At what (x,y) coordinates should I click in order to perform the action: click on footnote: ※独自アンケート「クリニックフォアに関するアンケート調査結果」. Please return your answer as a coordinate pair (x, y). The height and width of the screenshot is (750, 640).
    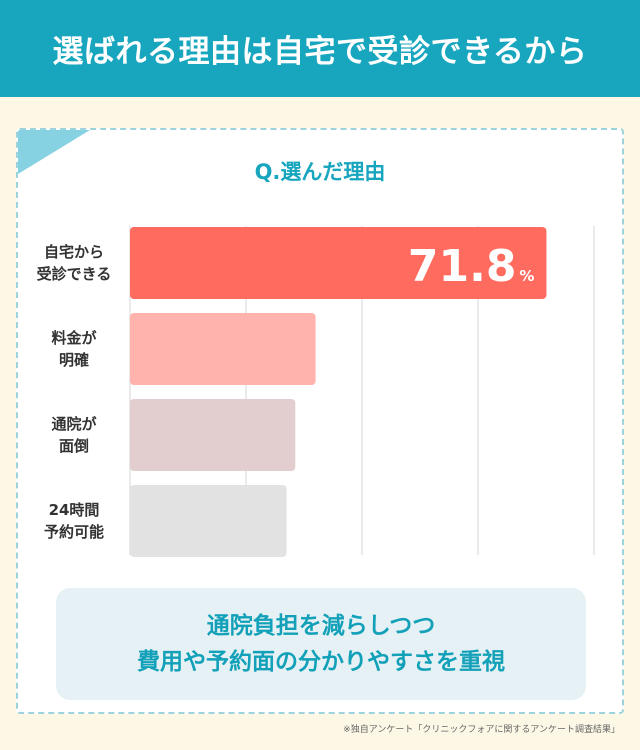
    Looking at the image, I should click on (481, 730).